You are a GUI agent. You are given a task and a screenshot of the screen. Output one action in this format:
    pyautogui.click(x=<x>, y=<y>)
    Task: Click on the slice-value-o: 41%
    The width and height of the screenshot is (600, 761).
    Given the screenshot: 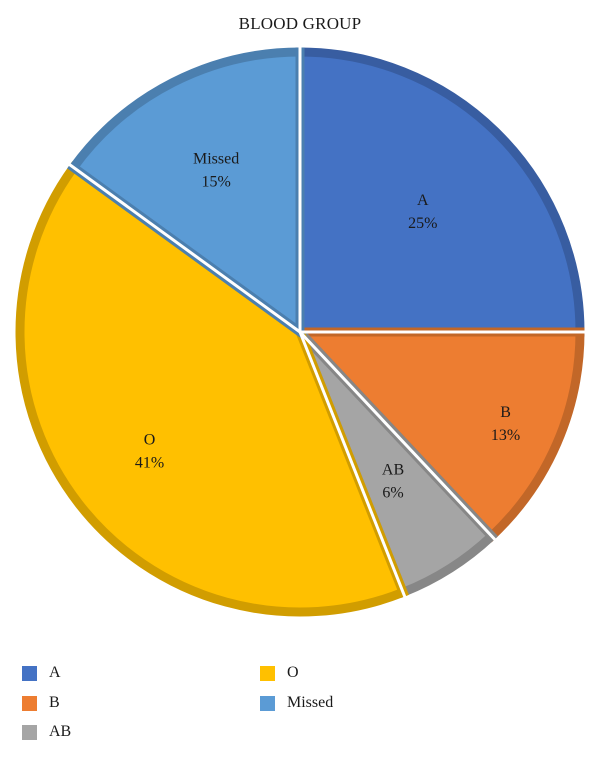 What is the action you would take?
    pyautogui.click(x=149, y=463)
    